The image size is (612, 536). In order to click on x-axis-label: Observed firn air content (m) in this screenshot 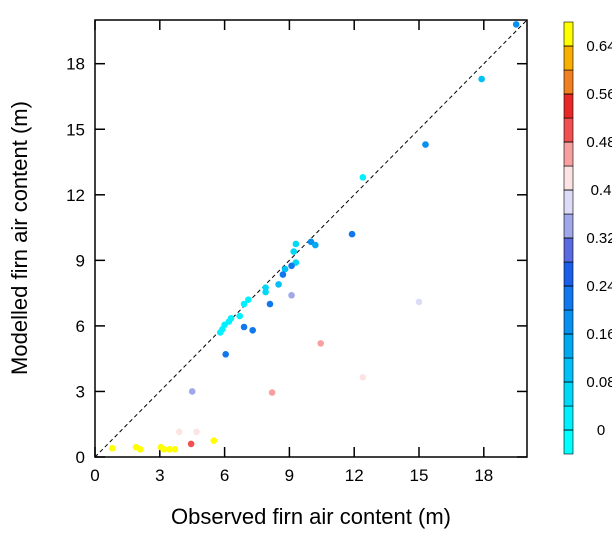, I will do `click(311, 516)`.